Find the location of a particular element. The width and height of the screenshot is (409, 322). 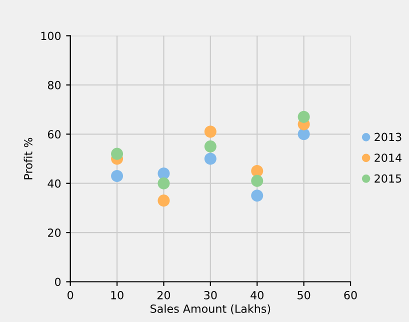

y-tick-label: 60 is located at coordinates (54, 134).